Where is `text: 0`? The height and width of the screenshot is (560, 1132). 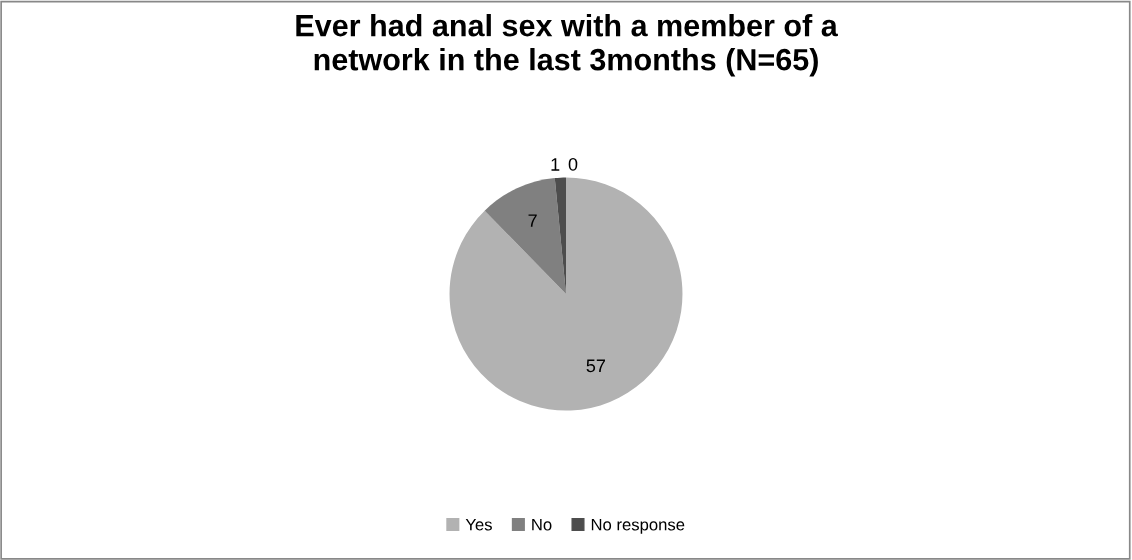
text: 0 is located at coordinates (573, 164).